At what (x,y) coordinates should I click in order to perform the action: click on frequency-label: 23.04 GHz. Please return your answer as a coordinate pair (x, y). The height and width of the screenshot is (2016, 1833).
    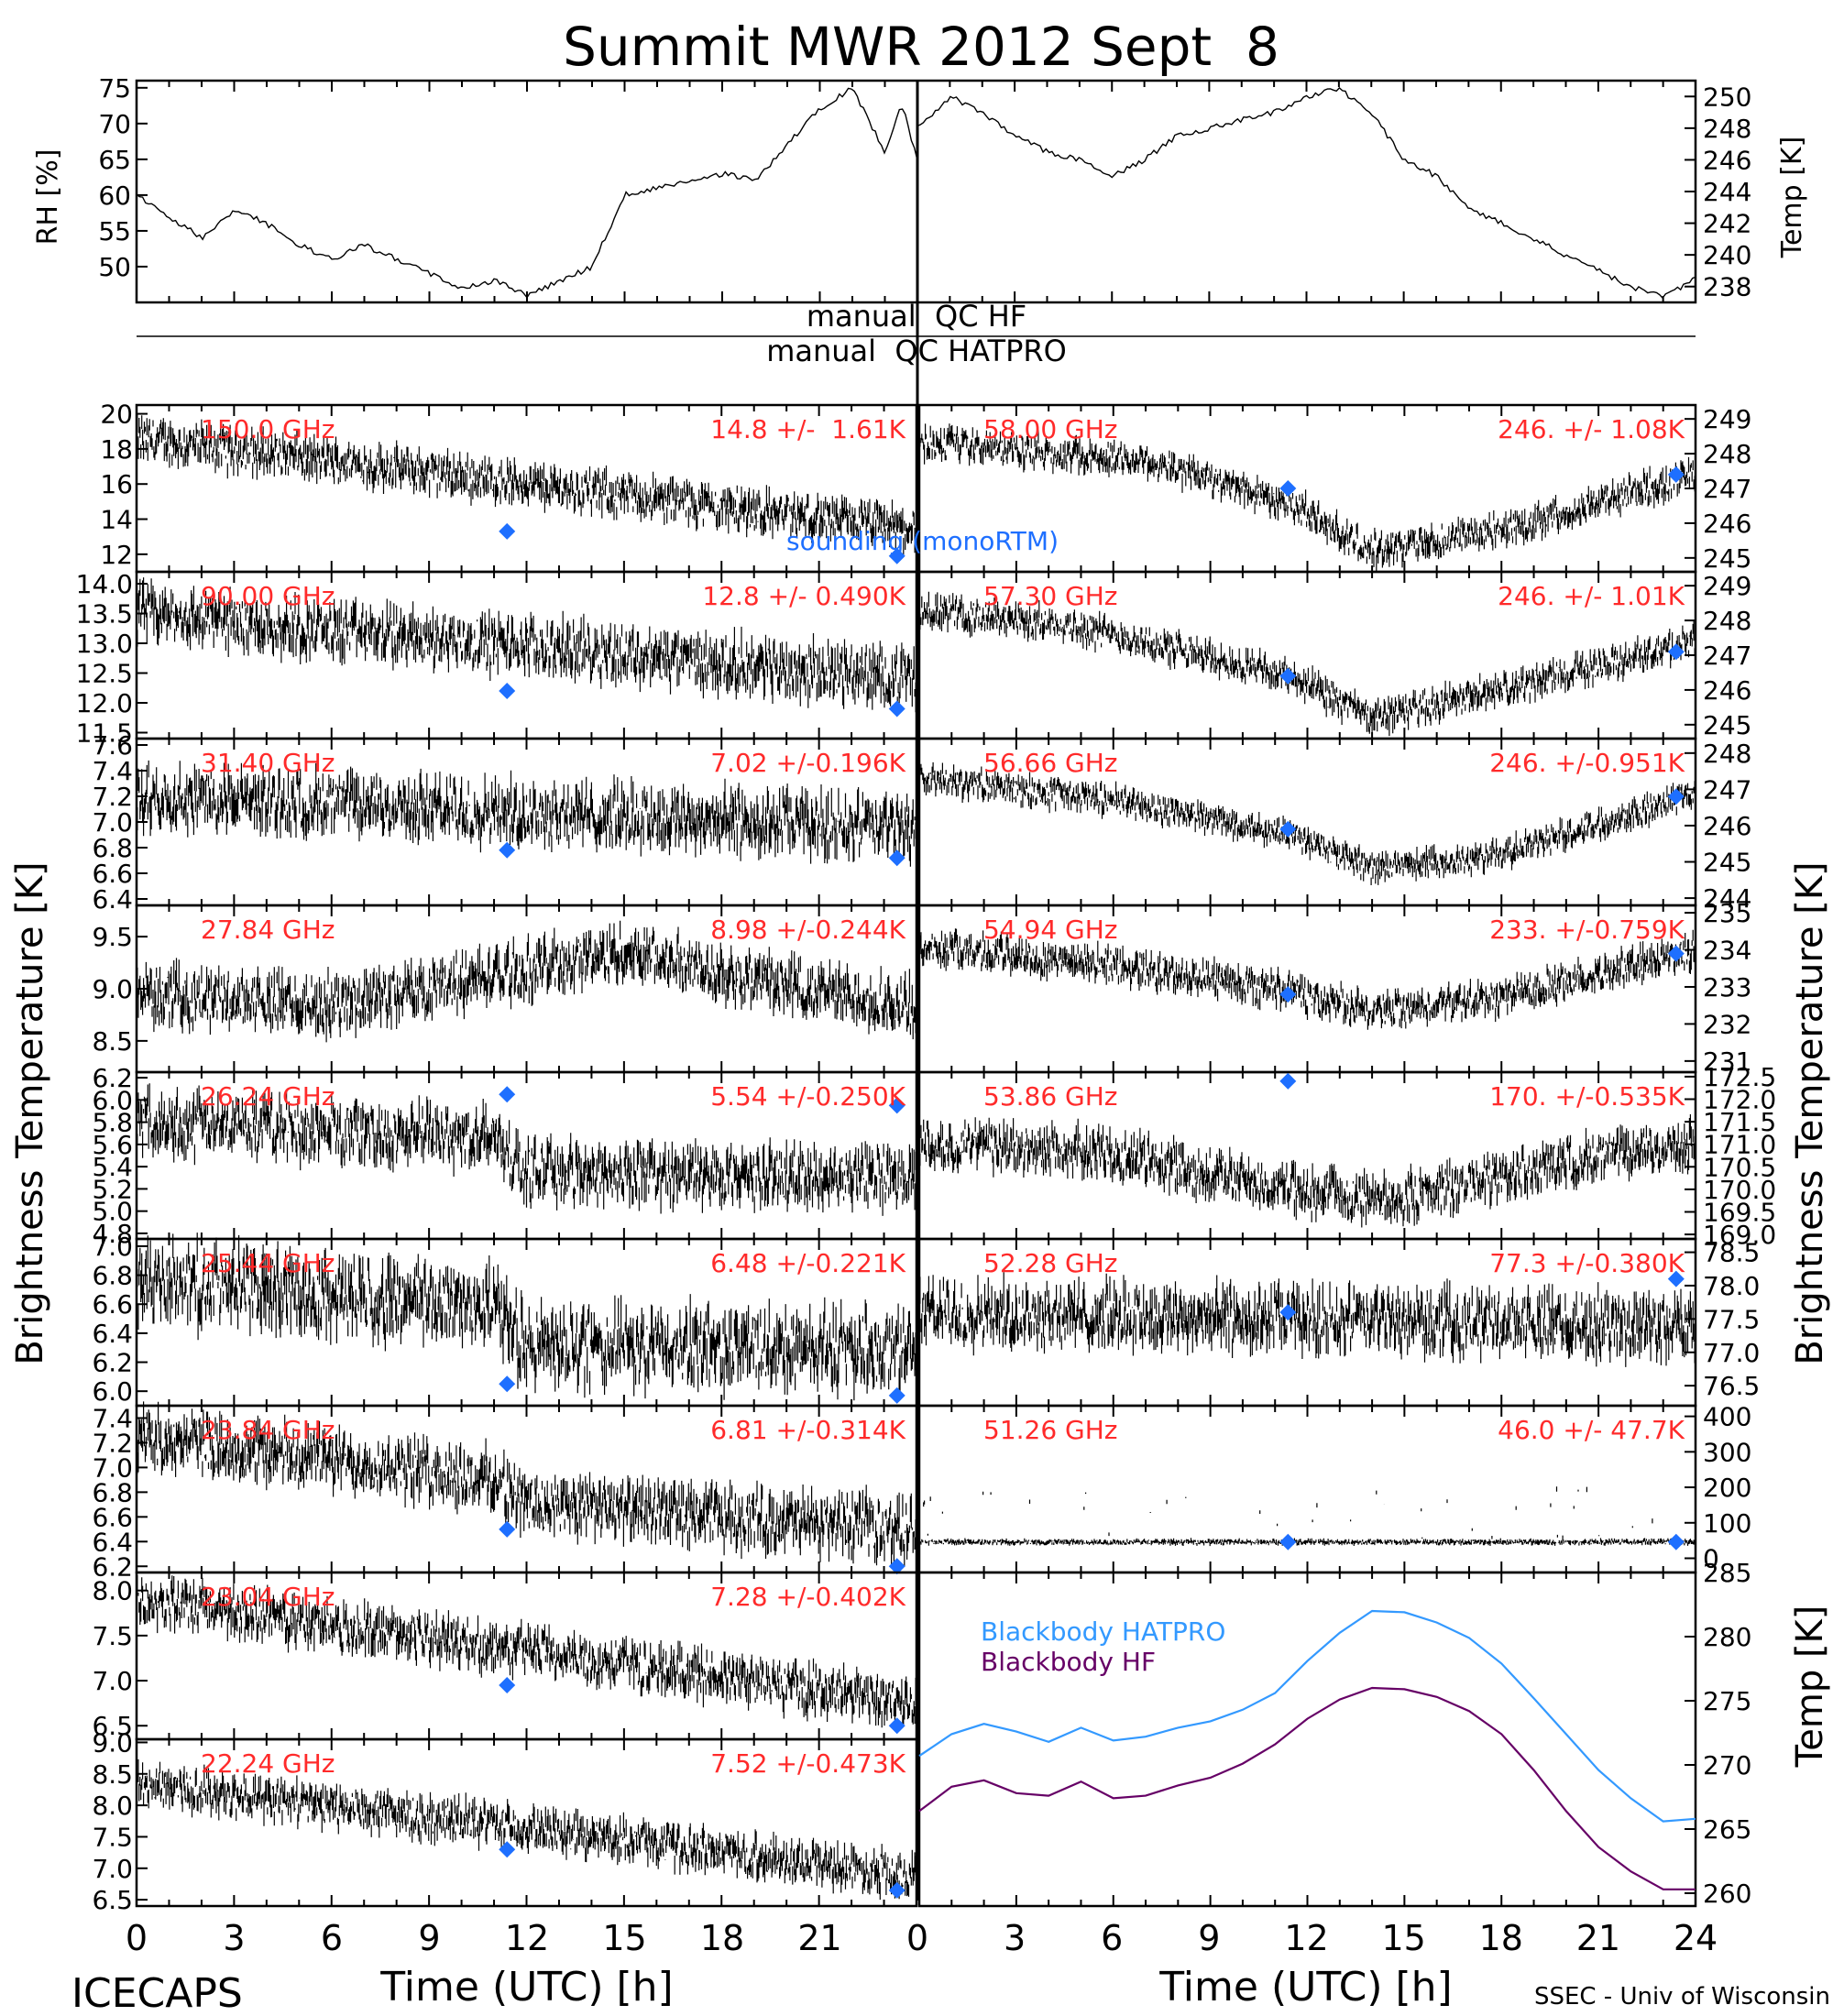
    Looking at the image, I should click on (268, 1597).